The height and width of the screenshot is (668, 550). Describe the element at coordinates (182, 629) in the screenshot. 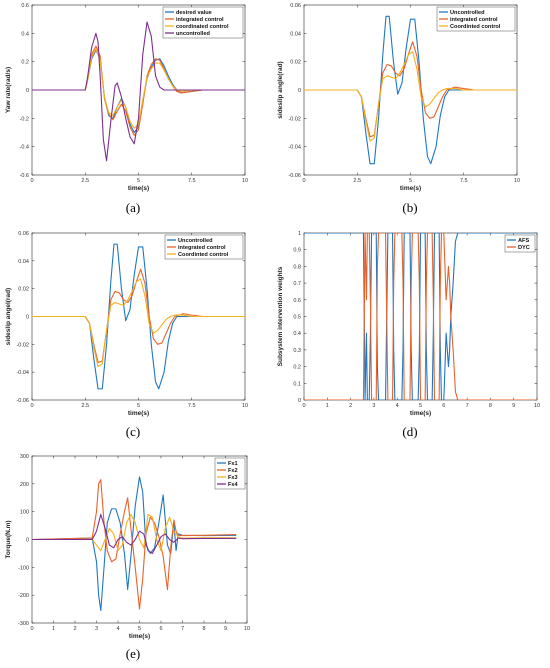

I see `x-tick-label: 7` at that location.